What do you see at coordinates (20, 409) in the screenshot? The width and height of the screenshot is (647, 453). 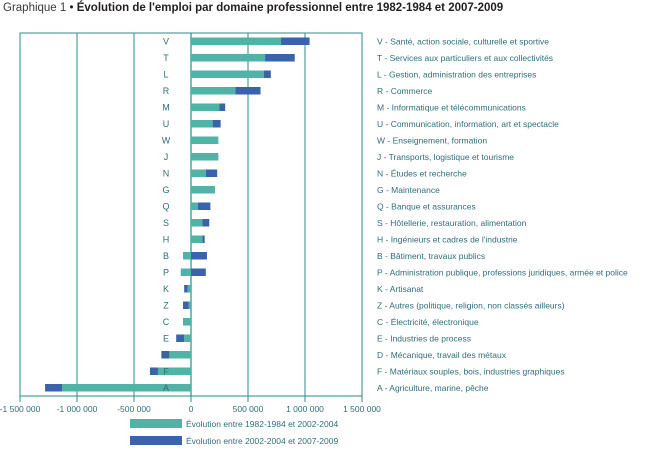 I see `tick-label: -1 500 000` at bounding box center [20, 409].